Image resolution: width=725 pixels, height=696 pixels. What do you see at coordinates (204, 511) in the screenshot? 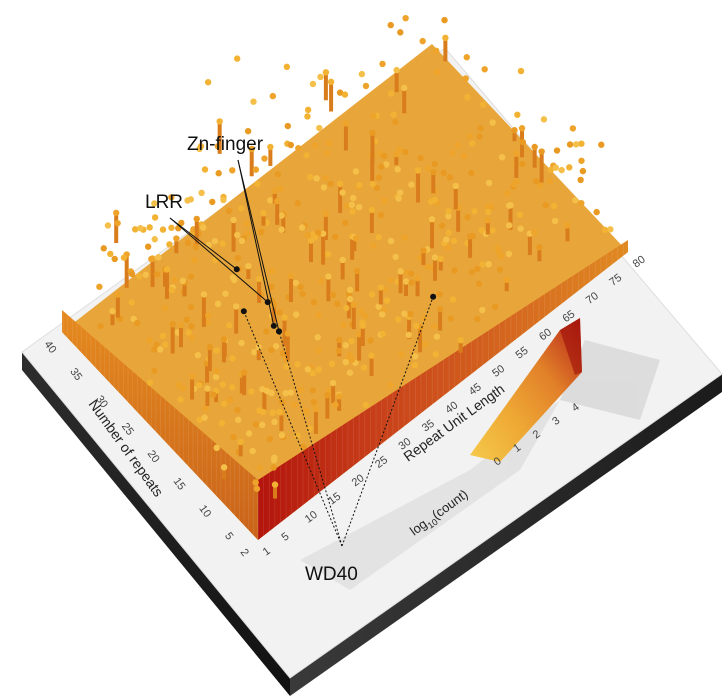
I see `y-tick-label: 10` at bounding box center [204, 511].